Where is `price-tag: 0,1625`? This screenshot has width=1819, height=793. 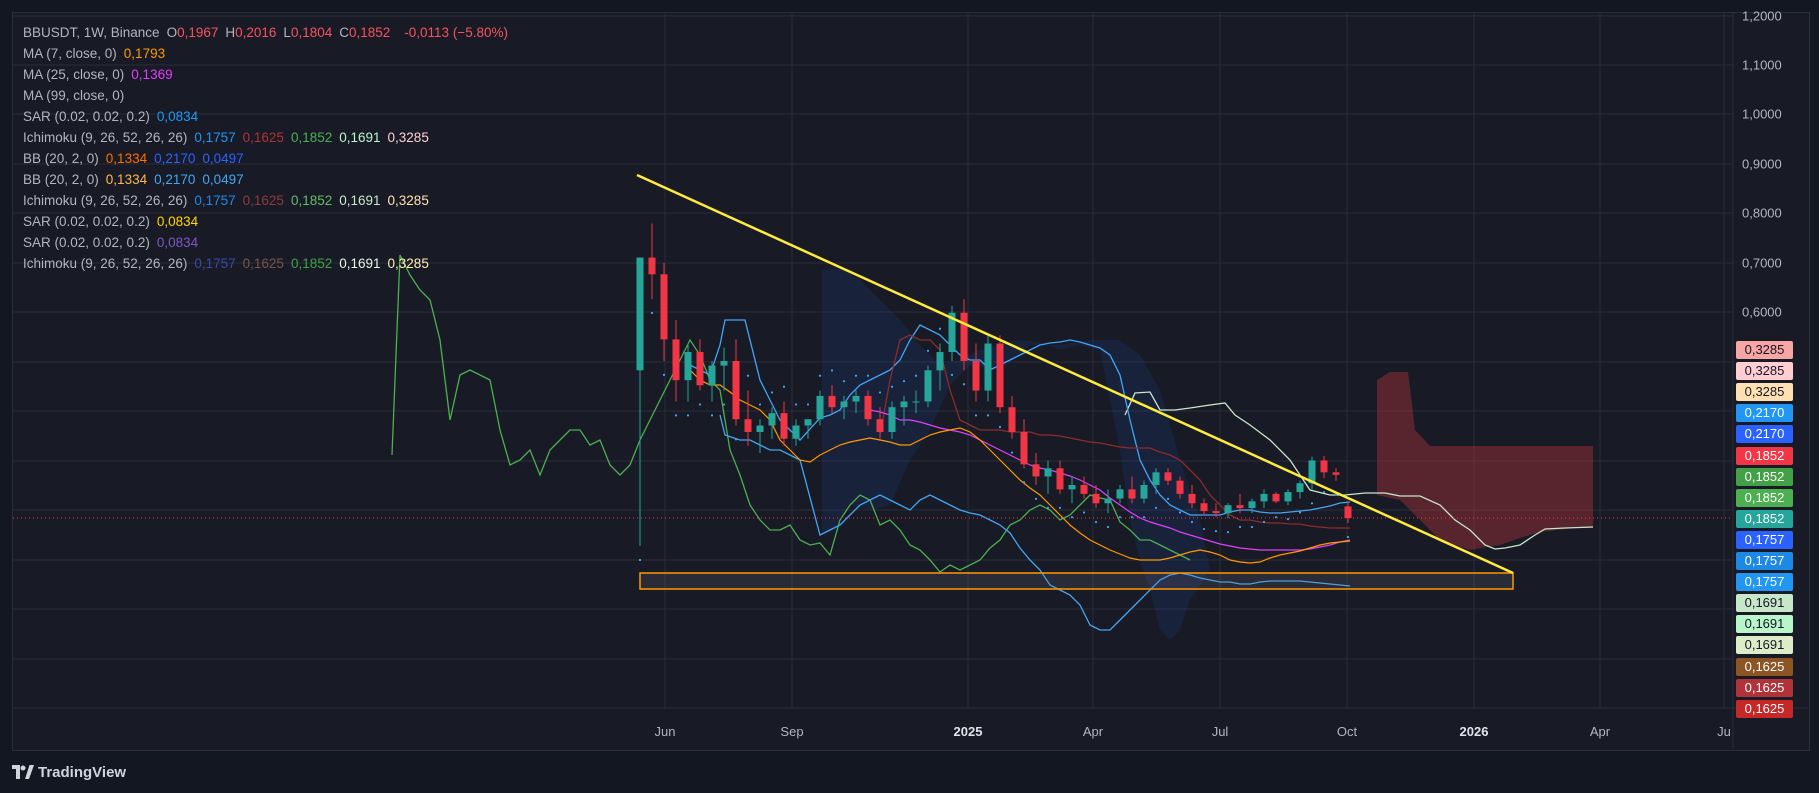
price-tag: 0,1625 is located at coordinates (1764, 708).